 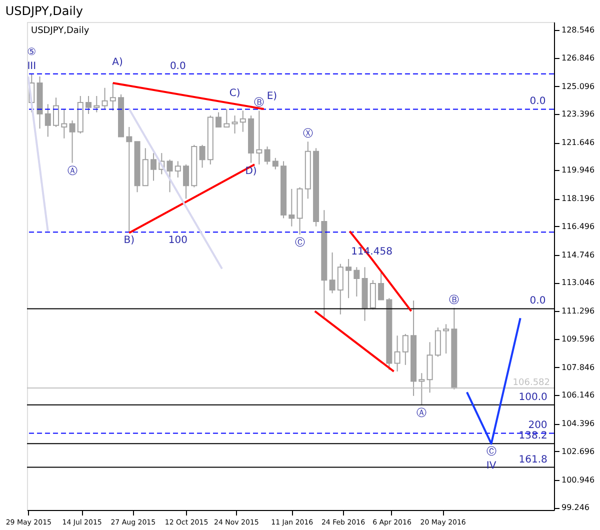 What do you see at coordinates (538, 426) in the screenshot?
I see `annotation: 200` at bounding box center [538, 426].